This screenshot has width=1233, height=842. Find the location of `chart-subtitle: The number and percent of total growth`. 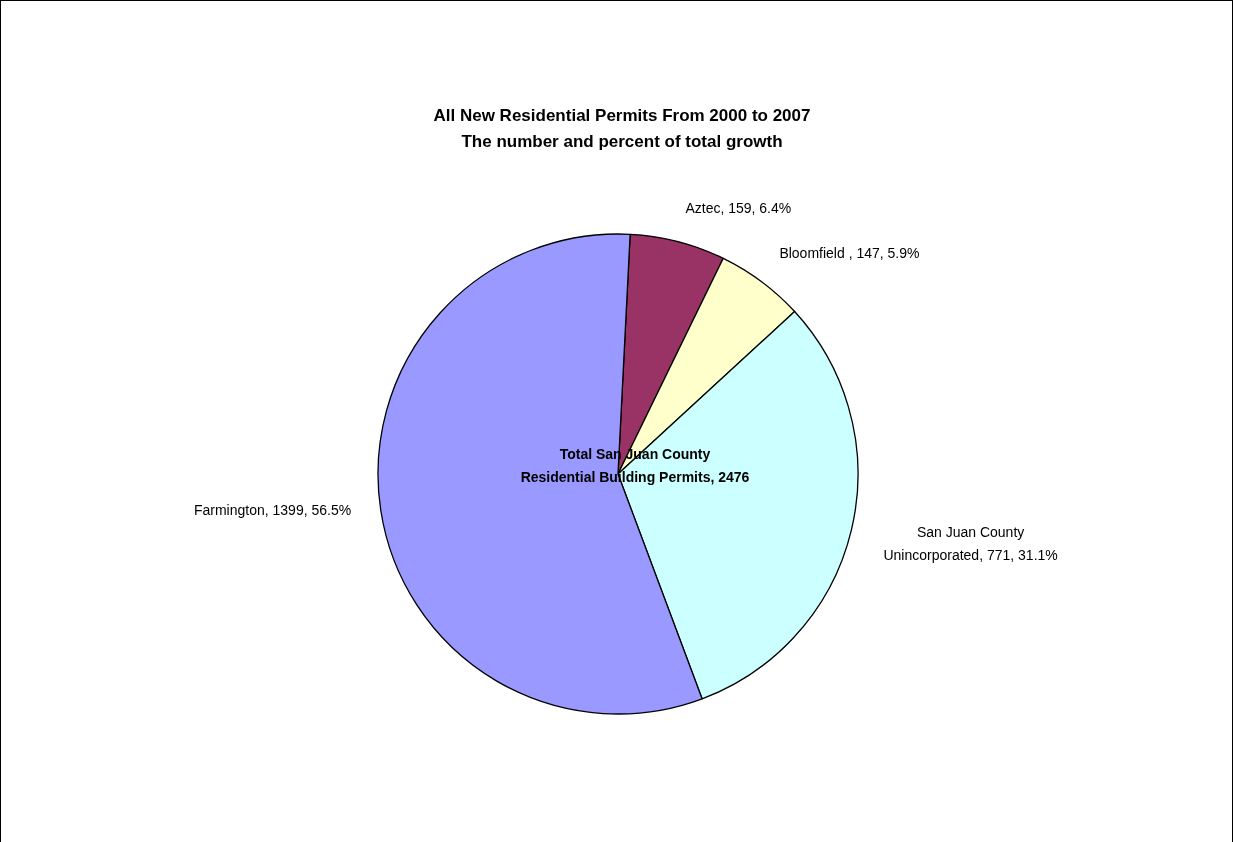

chart-subtitle: The number and percent of total growth is located at coordinates (622, 141).